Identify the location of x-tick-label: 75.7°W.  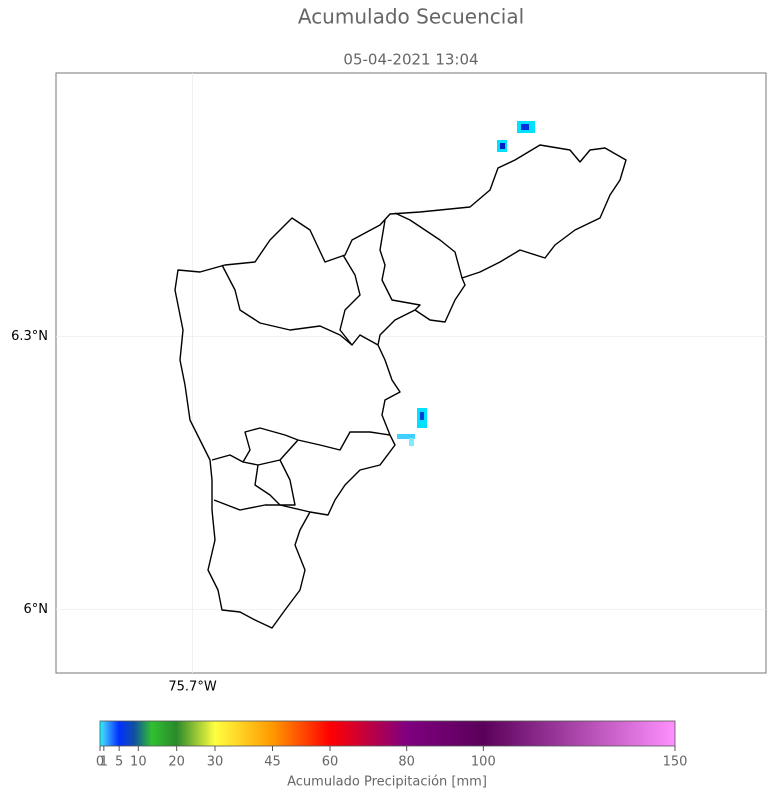
(192, 687).